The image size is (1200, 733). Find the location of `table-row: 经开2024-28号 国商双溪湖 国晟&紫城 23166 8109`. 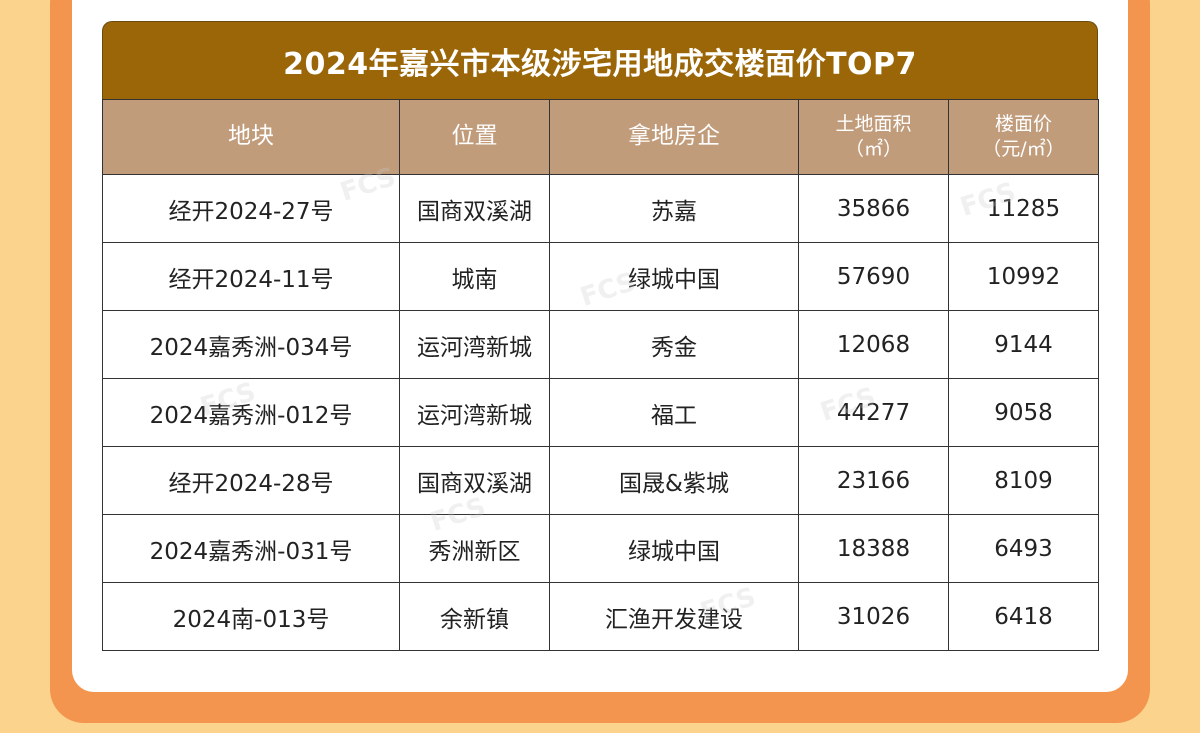

table-row: 经开2024-28号 国商双溪湖 国晟&紫城 23166 8109 is located at coordinates (600, 480).